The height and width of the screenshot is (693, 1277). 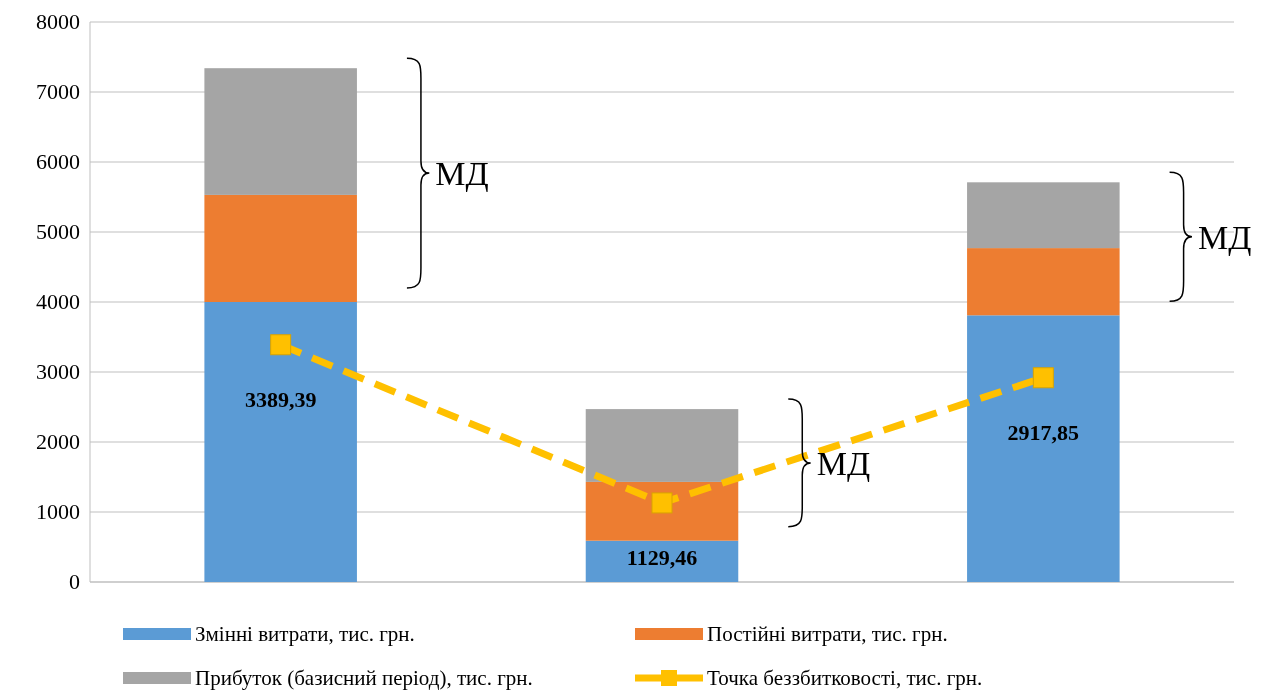 I want to click on y-tick-label: 0, so click(x=74, y=581).